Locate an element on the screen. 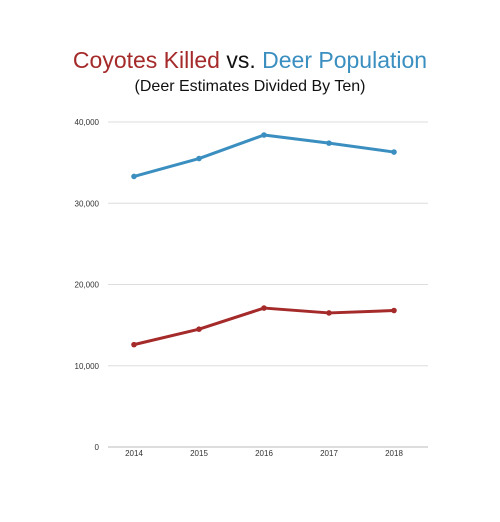  coyotes-killed-line is located at coordinates (264, 326).